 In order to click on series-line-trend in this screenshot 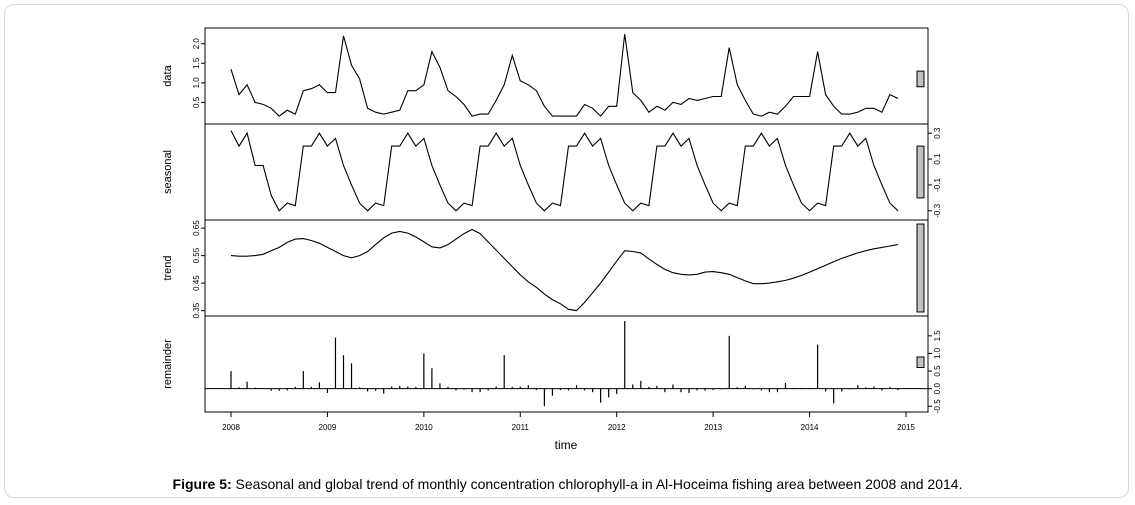, I will do `click(564, 270)`.